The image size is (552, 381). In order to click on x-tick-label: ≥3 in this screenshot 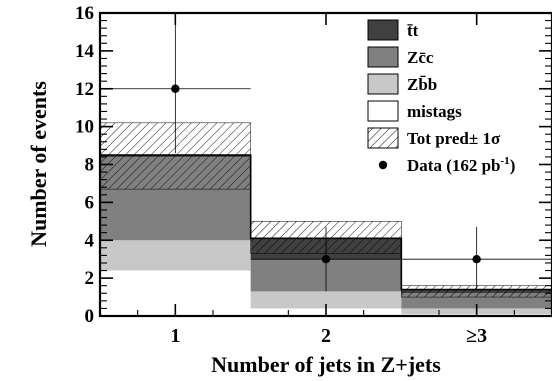, I will do `click(476, 336)`.